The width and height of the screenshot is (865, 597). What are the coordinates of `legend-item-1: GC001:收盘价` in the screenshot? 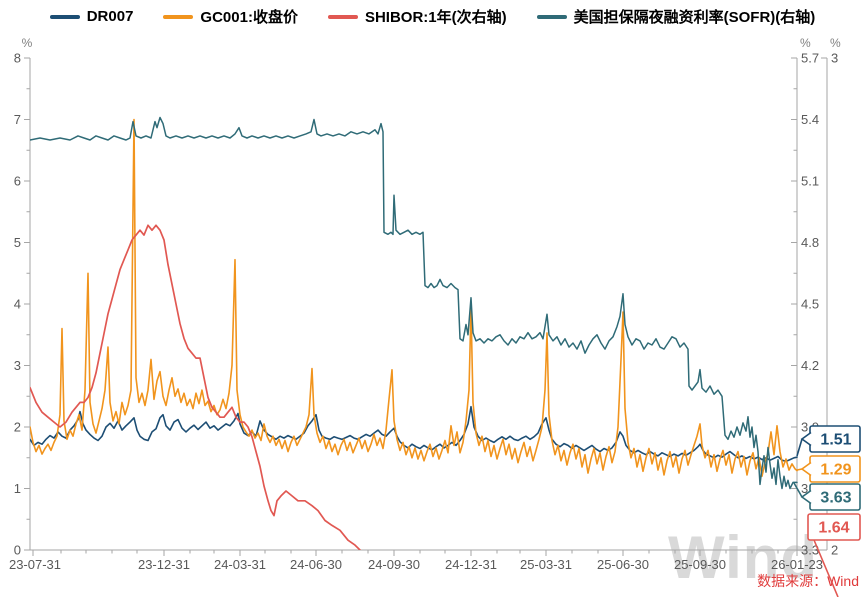 It's located at (230, 16).